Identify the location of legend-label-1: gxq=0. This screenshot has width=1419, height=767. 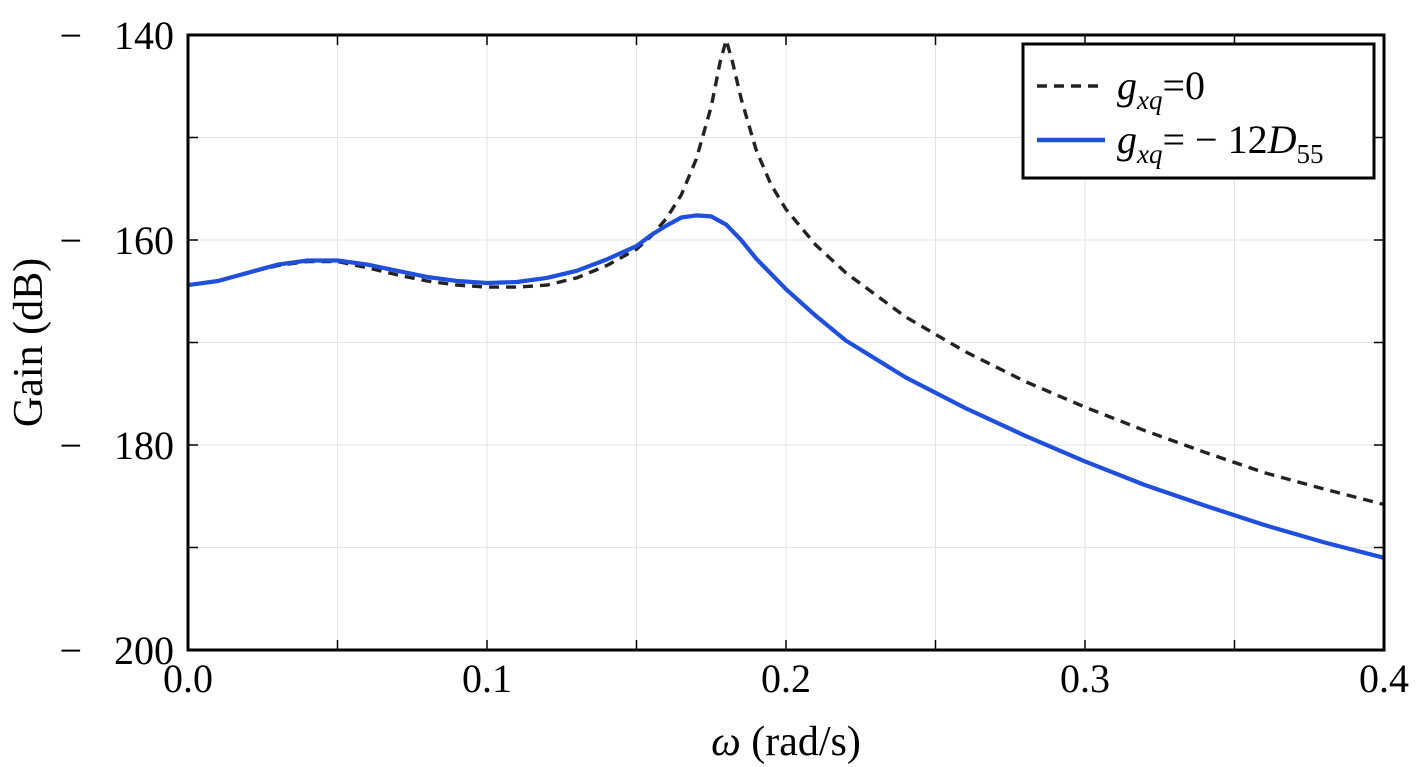
(1161, 89).